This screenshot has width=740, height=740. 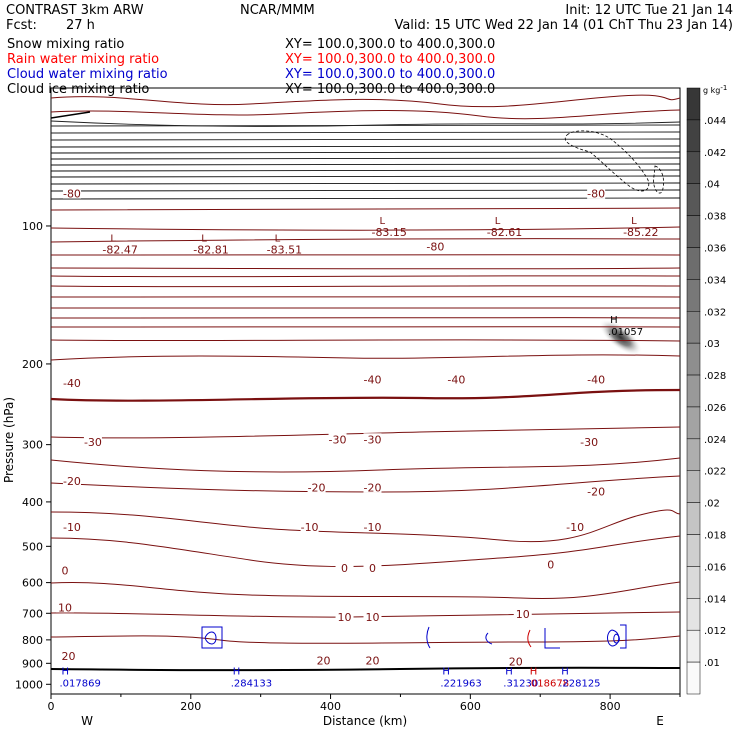 What do you see at coordinates (548, 684) in the screenshot?
I see `high-value: .018678` at bounding box center [548, 684].